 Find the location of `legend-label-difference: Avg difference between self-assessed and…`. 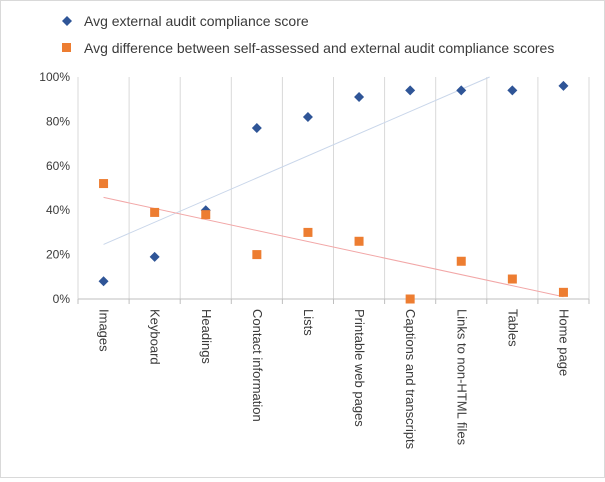

legend-label-difference: Avg difference between self-assessed and… is located at coordinates (319, 48).